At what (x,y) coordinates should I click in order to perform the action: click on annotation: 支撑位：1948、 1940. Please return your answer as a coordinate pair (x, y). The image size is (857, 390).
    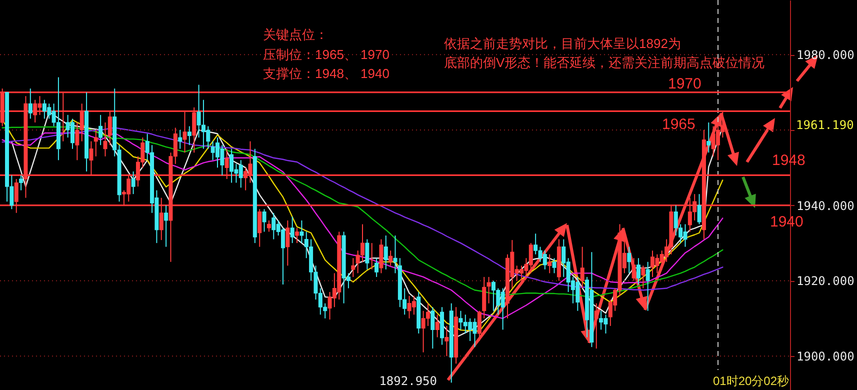
    Looking at the image, I should click on (326, 73).